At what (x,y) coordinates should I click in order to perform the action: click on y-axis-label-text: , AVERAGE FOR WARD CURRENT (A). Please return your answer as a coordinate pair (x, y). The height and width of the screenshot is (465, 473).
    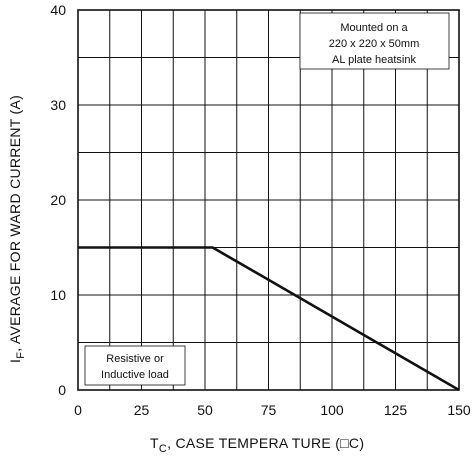
    Looking at the image, I should click on (15, 223).